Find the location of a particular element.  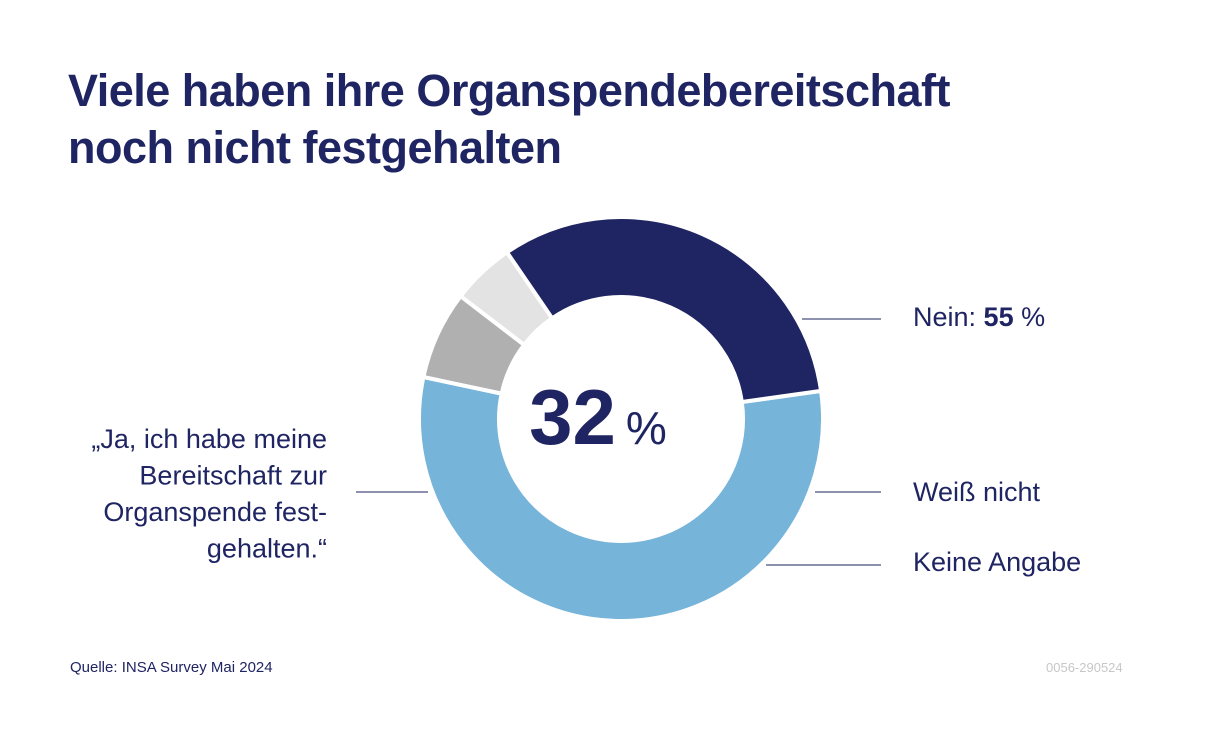

slice-label-nein: Nein: 55 % is located at coordinates (979, 317).